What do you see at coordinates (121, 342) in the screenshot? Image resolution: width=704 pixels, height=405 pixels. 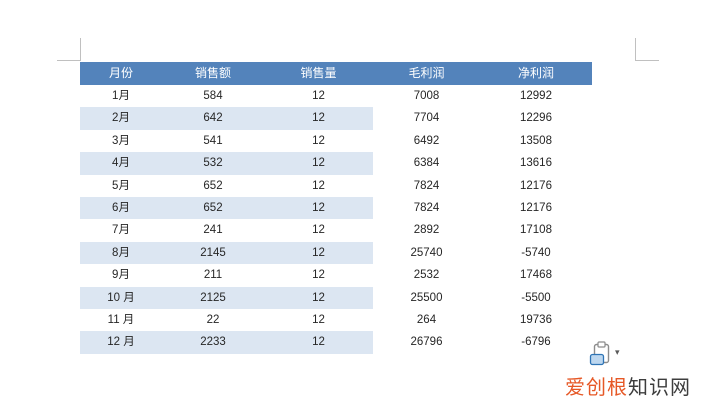 I see `table-cell: 12 月` at bounding box center [121, 342].